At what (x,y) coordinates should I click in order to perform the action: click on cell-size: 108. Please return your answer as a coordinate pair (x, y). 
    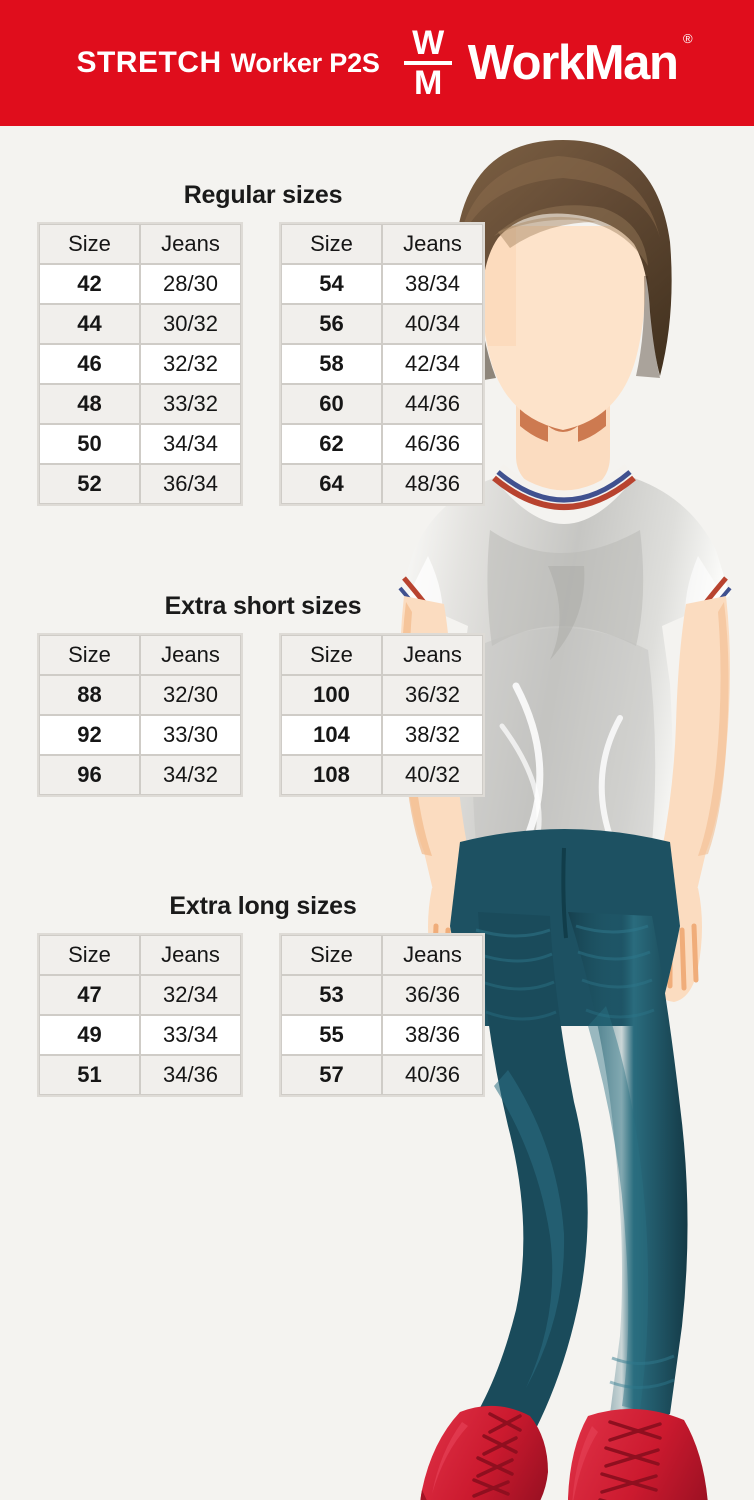
    Looking at the image, I should click on (331, 775).